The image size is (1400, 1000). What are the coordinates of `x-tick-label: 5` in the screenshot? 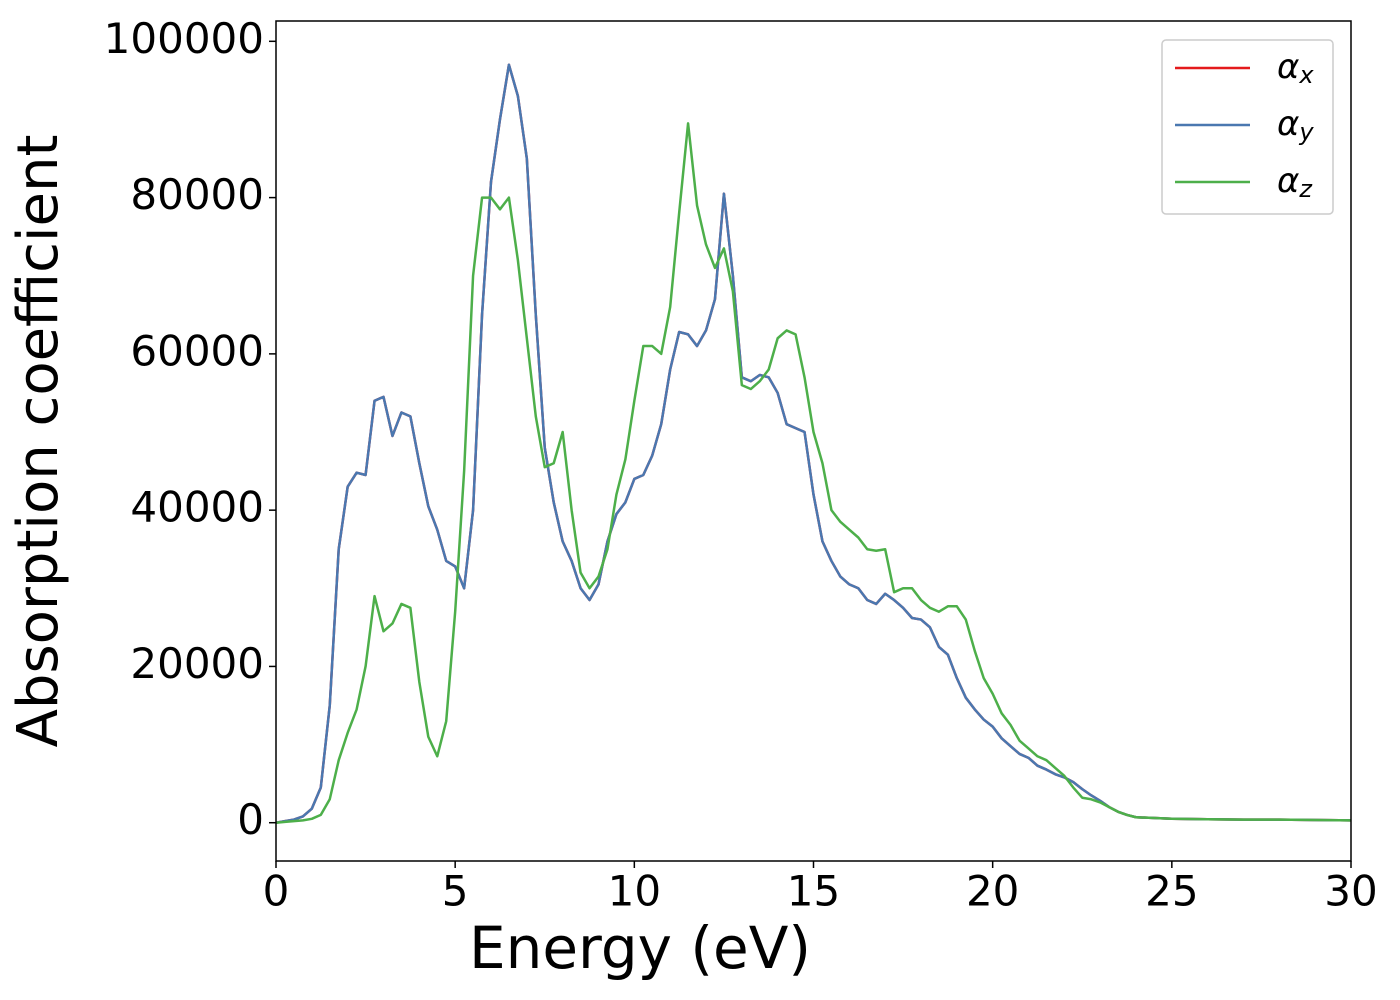 It's located at (455, 891).